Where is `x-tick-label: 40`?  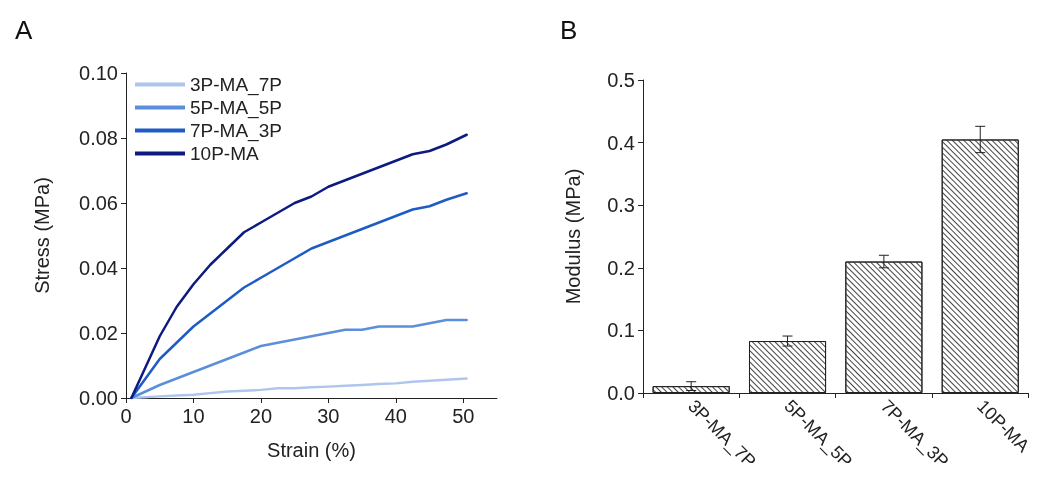
x-tick-label: 40 is located at coordinates (395, 416).